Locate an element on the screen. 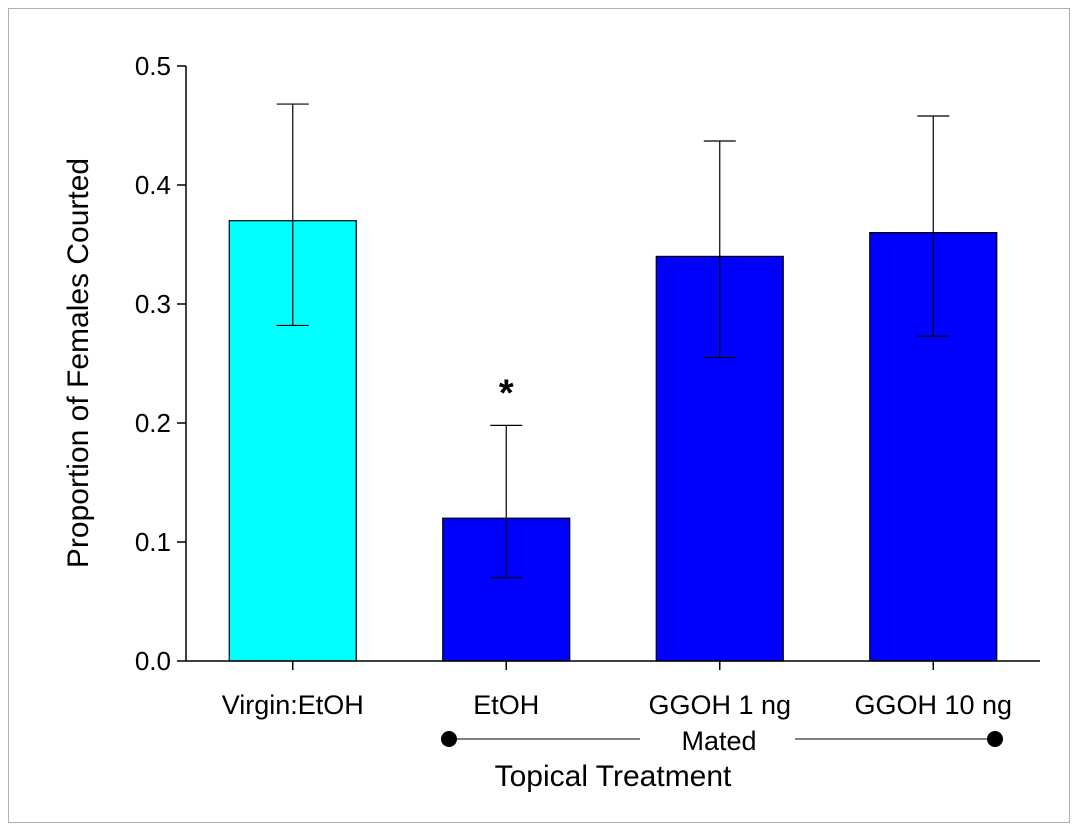 Image resolution: width=1078 pixels, height=831 pixels. y-tick-label: 0.1 is located at coordinates (153, 542).